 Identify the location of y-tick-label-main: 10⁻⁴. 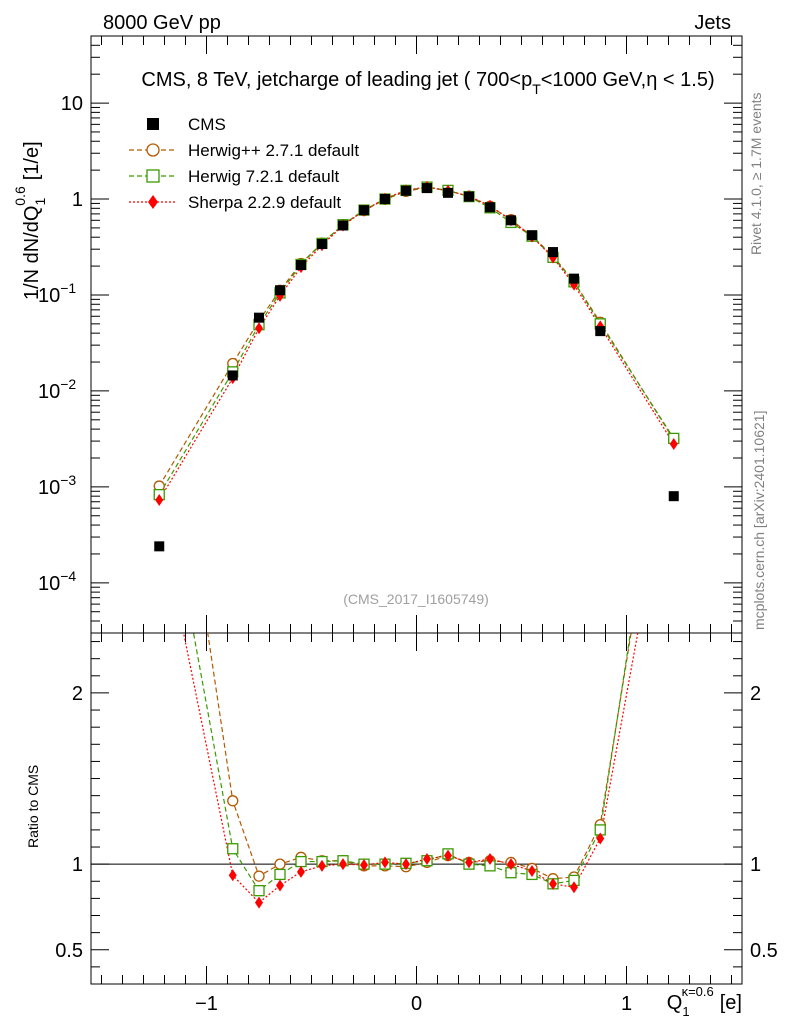
(57, 581).